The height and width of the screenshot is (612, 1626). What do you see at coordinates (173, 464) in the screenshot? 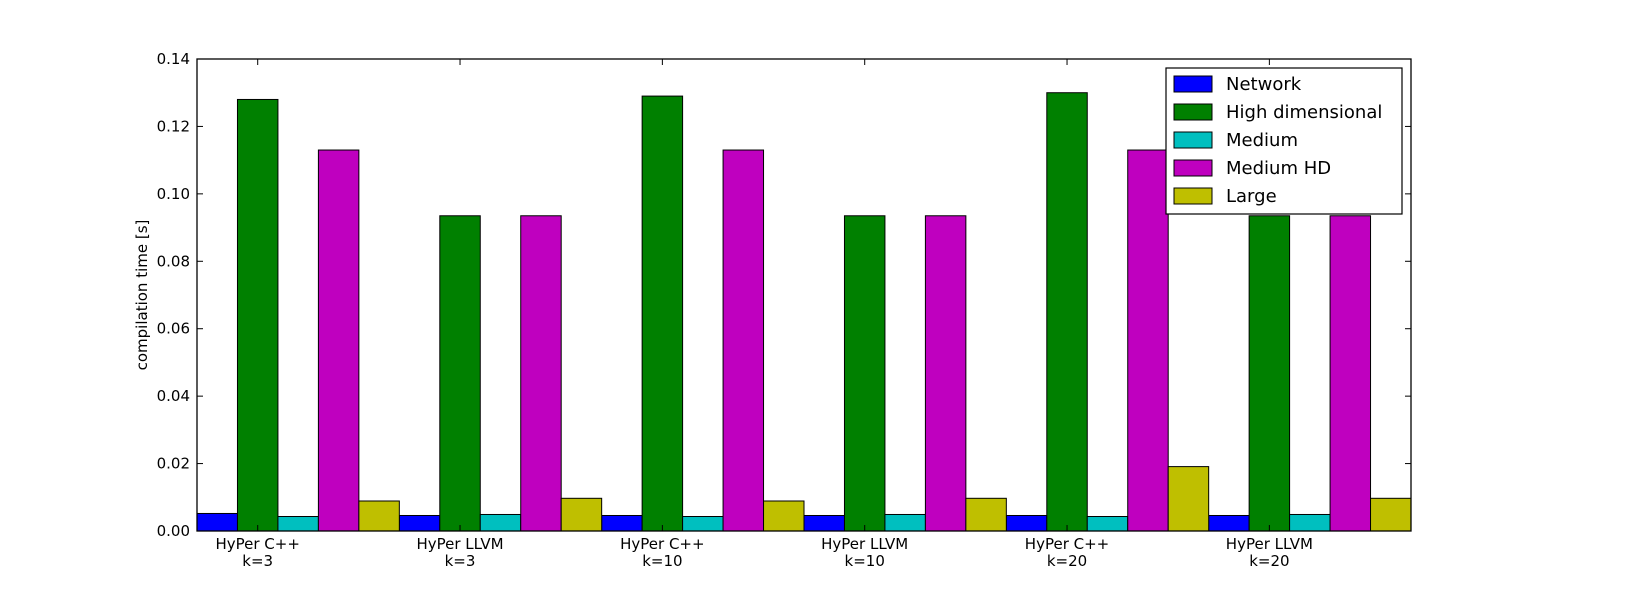
I see `y-tick-label: 0.02` at bounding box center [173, 464].